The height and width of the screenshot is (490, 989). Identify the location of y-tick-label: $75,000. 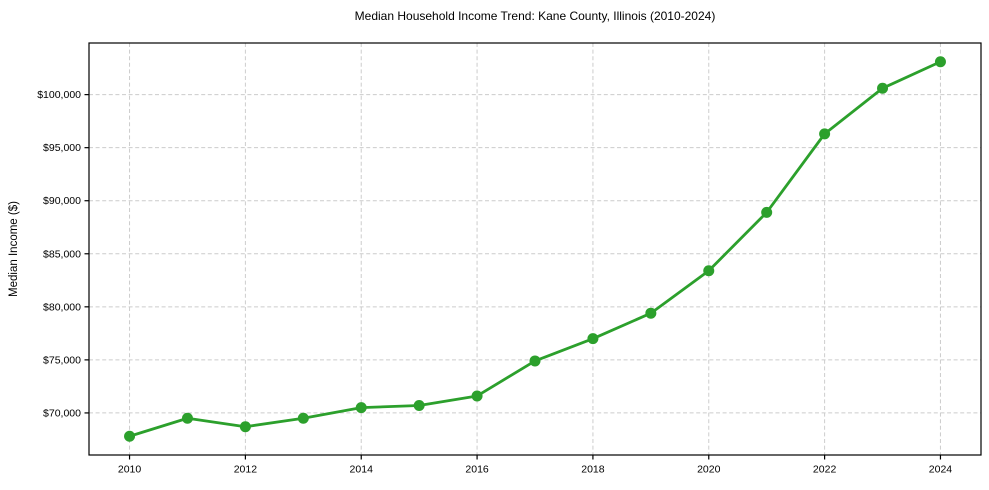
(62, 360).